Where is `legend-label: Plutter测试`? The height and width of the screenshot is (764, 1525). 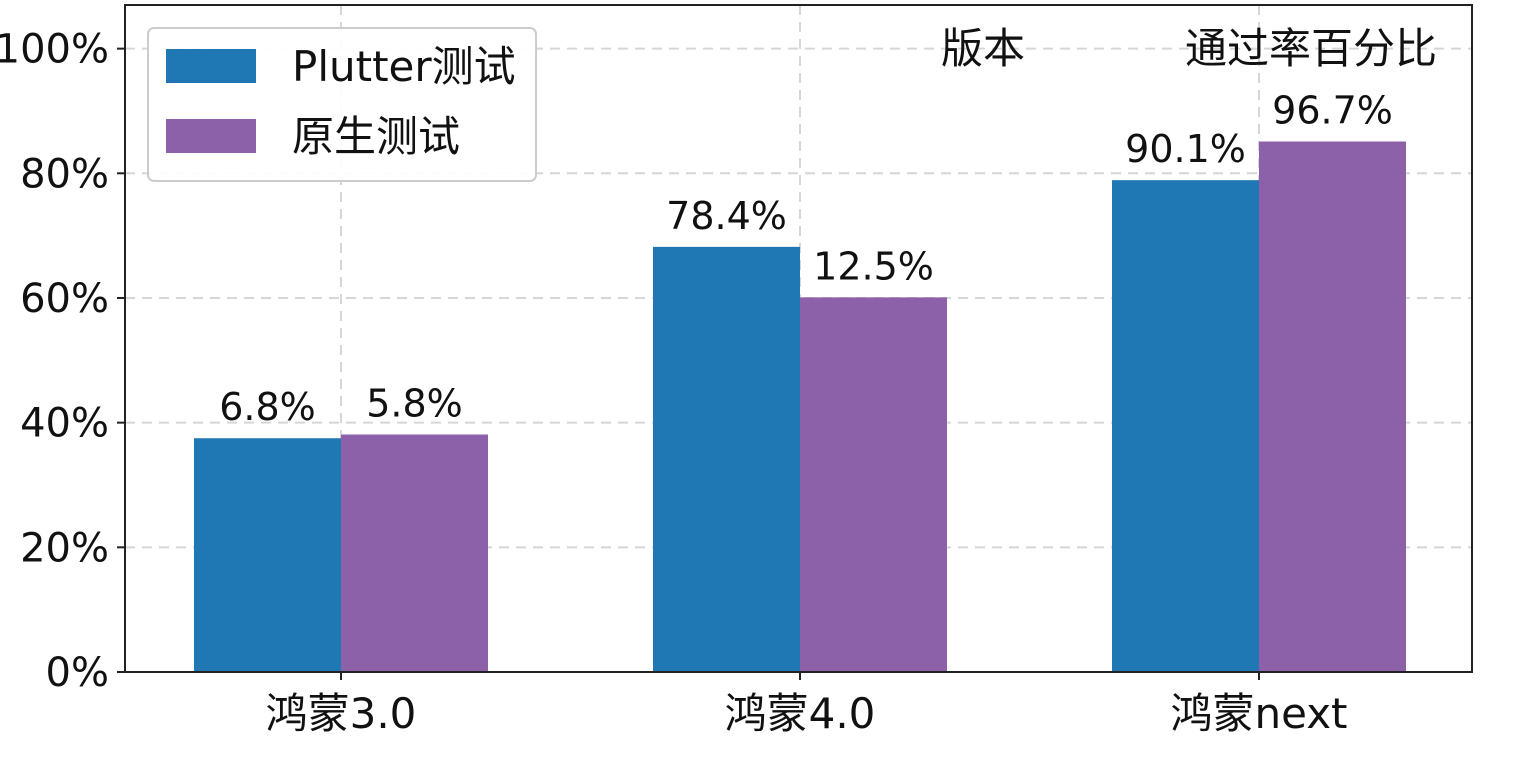 legend-label: Plutter测试 is located at coordinates (404, 66).